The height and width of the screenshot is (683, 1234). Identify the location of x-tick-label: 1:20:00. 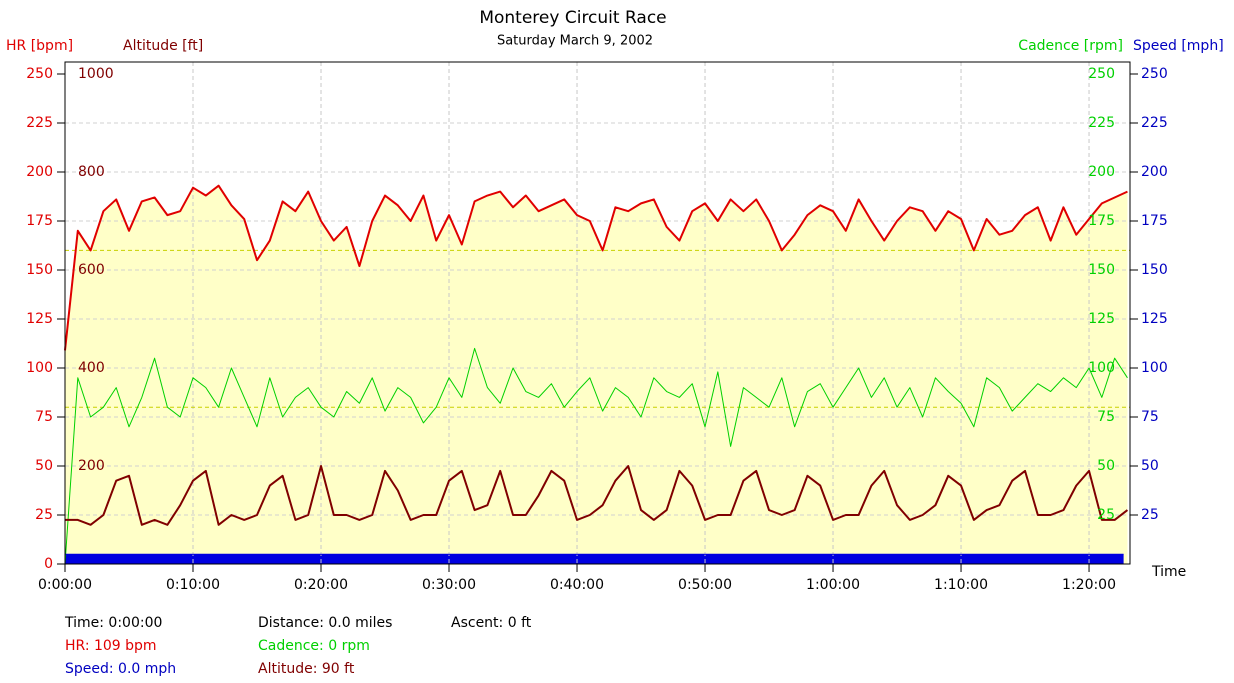
(1089, 585).